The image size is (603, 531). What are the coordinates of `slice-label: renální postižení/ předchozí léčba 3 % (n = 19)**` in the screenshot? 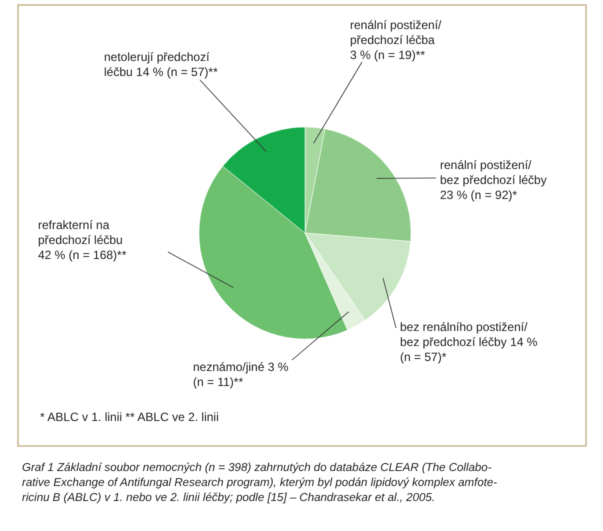 It's located at (396, 40).